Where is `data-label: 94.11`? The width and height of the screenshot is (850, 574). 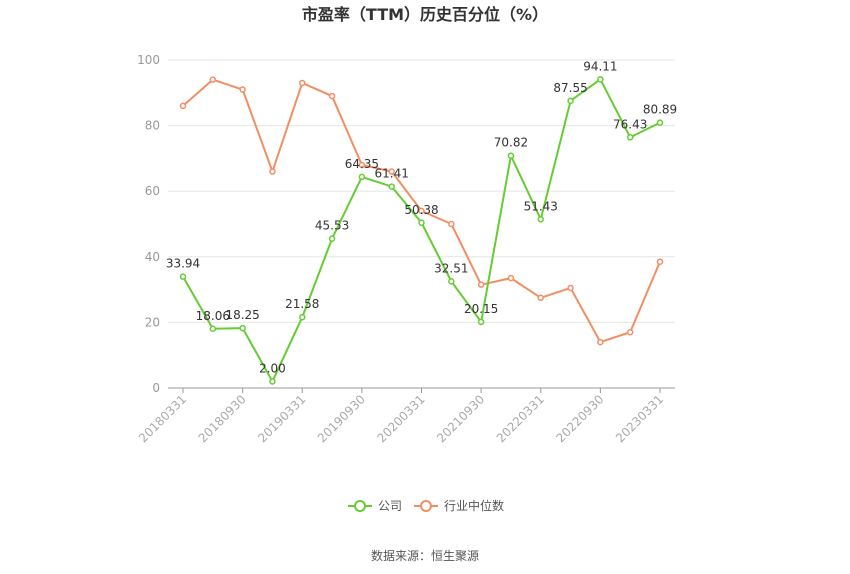 data-label: 94.11 is located at coordinates (600, 66).